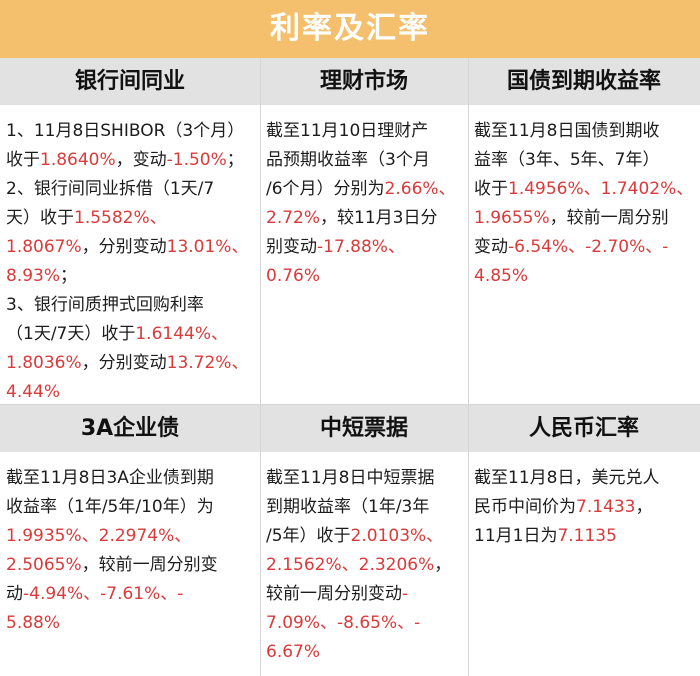 This screenshot has width=700, height=676. Describe the element at coordinates (141, 160) in the screenshot. I see `text-run: ，变动` at that location.